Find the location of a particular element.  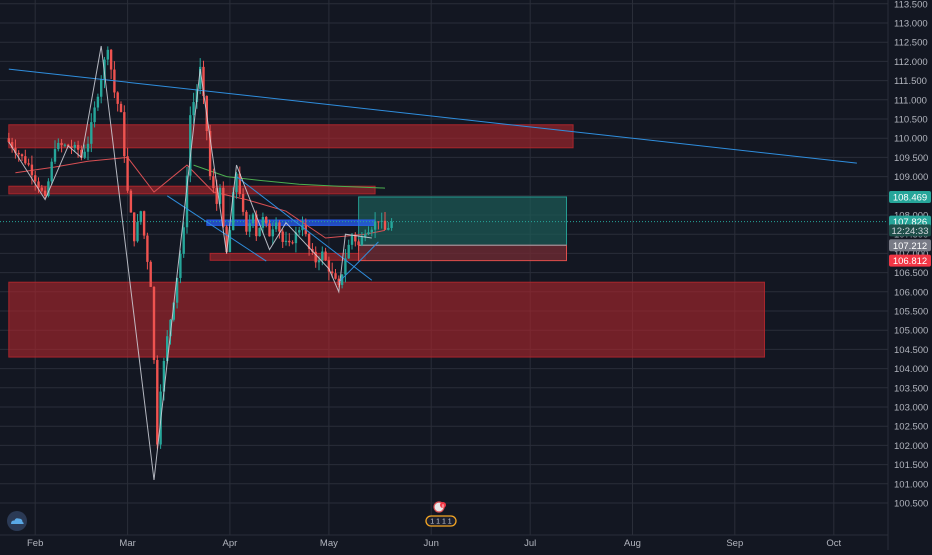

cloud-logo-icon is located at coordinates (17, 521).